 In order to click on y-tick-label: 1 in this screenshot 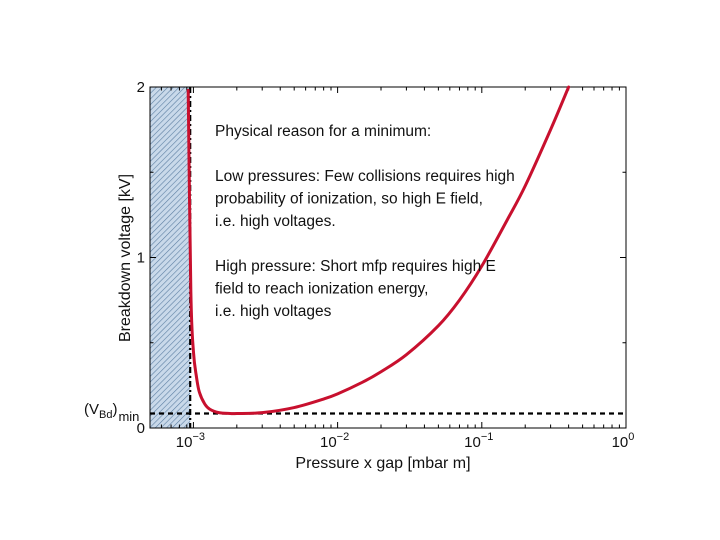, I will do `click(141, 258)`.